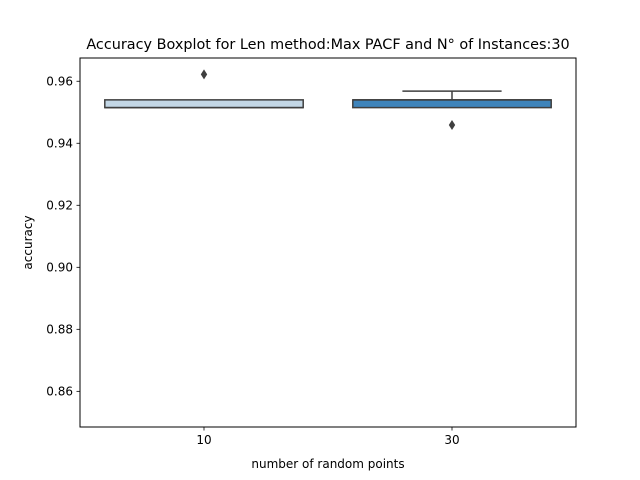  What do you see at coordinates (59, 205) in the screenshot?
I see `y-tick-label: 0.92` at bounding box center [59, 205].